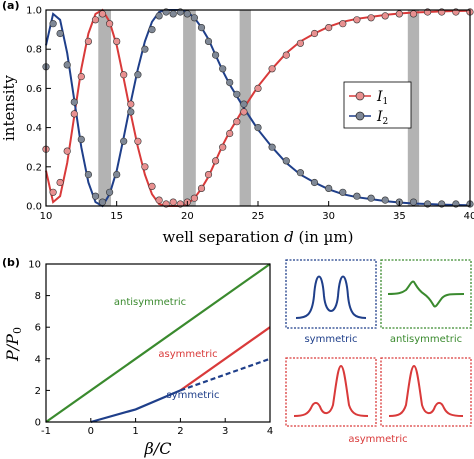 The height and width of the screenshot is (459, 474). I want to click on mode-profile-antisymmetric, so click(426, 294).